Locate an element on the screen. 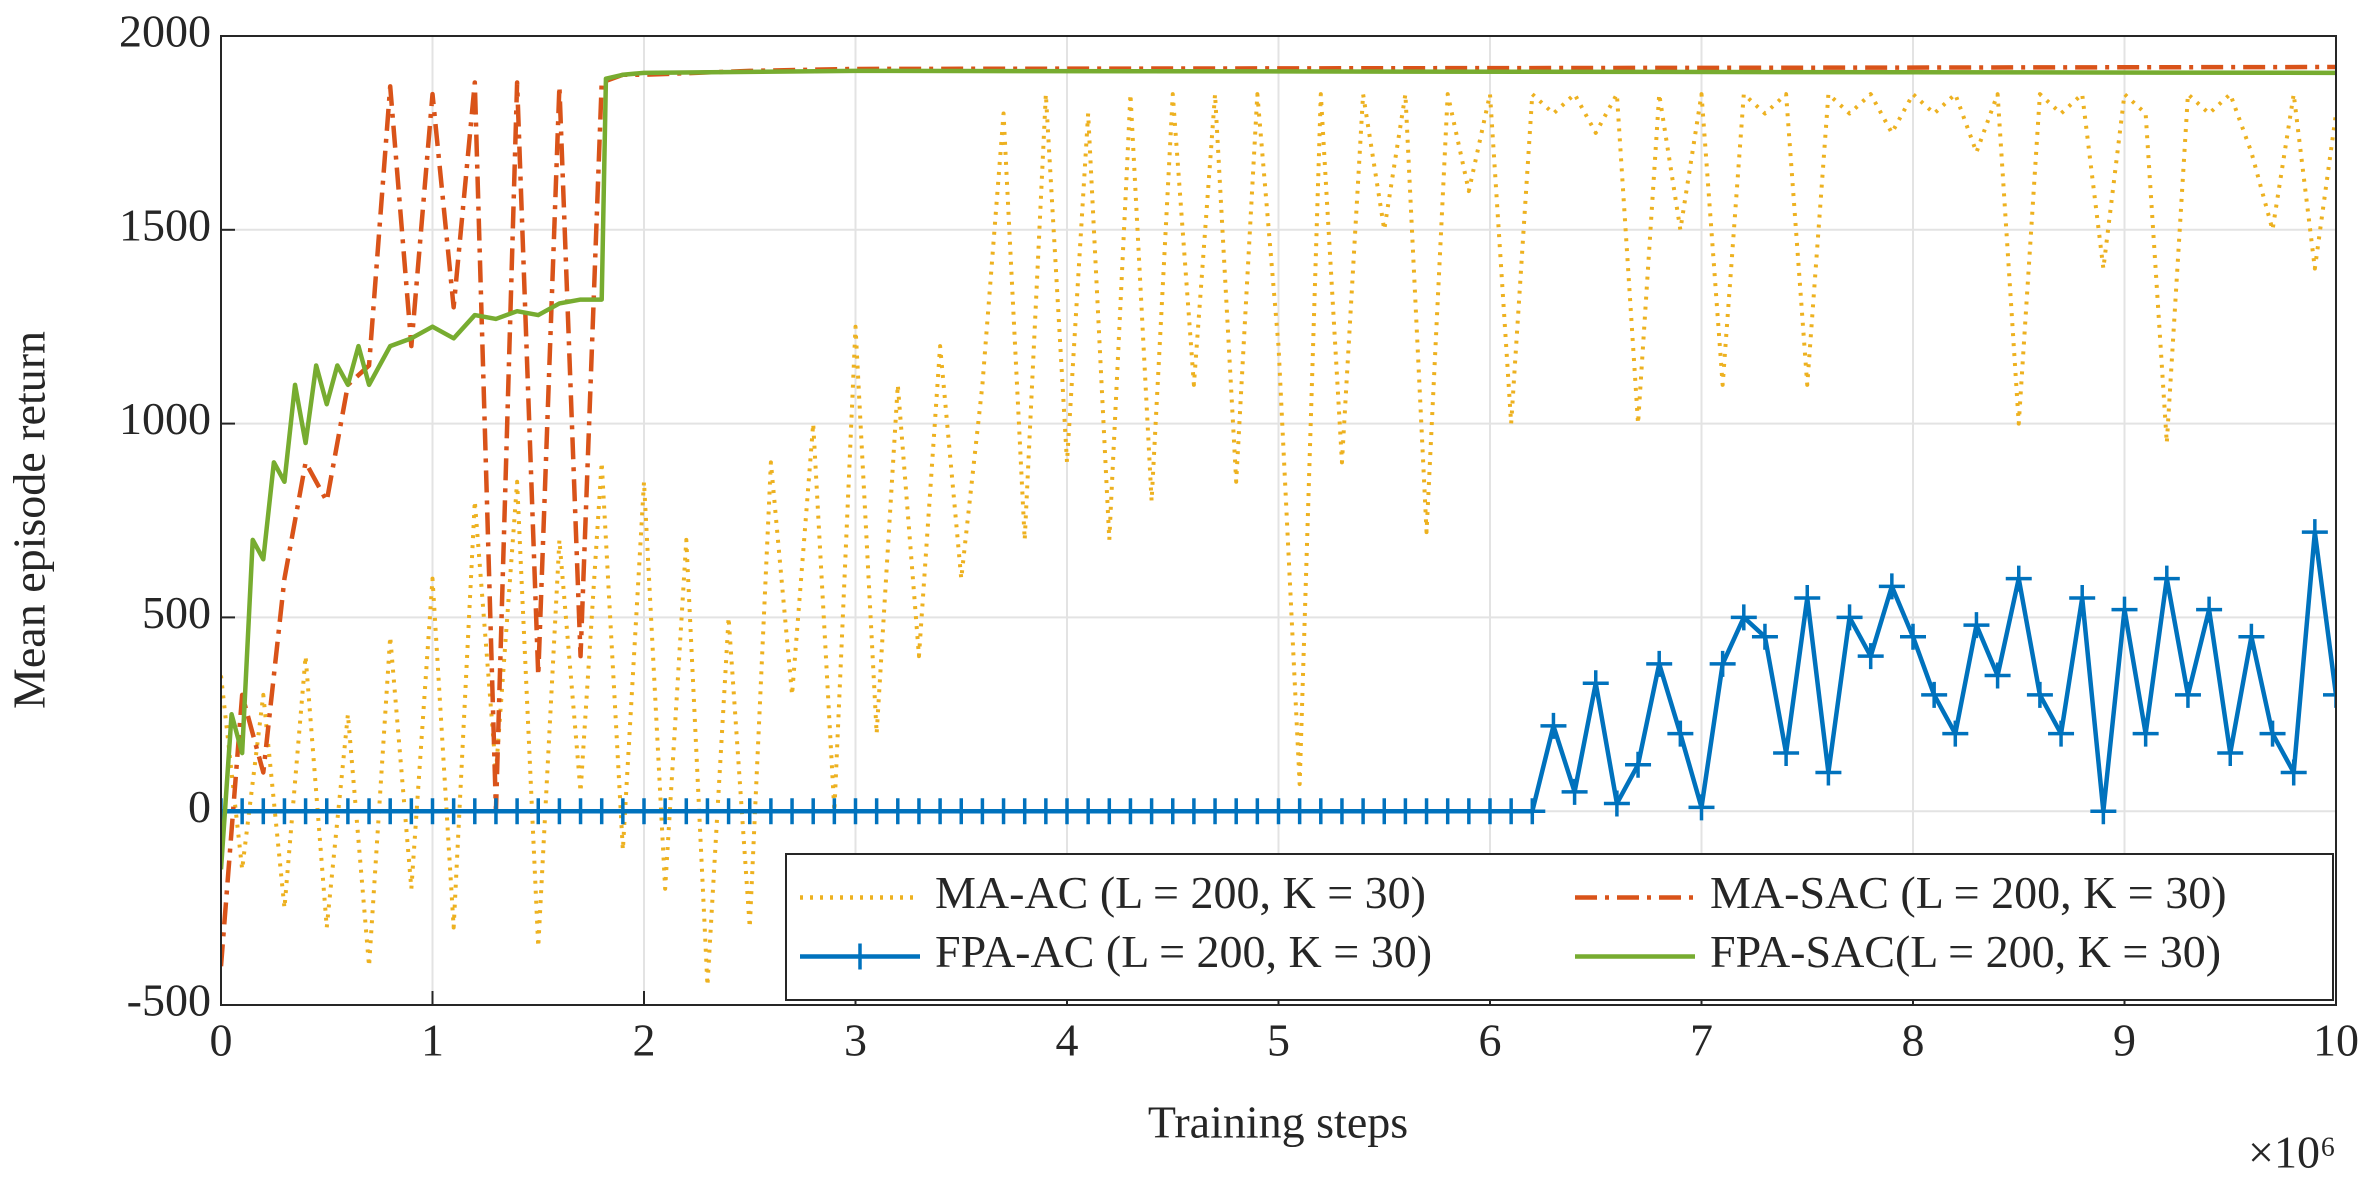 The image size is (2362, 1183). legend-box is located at coordinates (1559, 927).